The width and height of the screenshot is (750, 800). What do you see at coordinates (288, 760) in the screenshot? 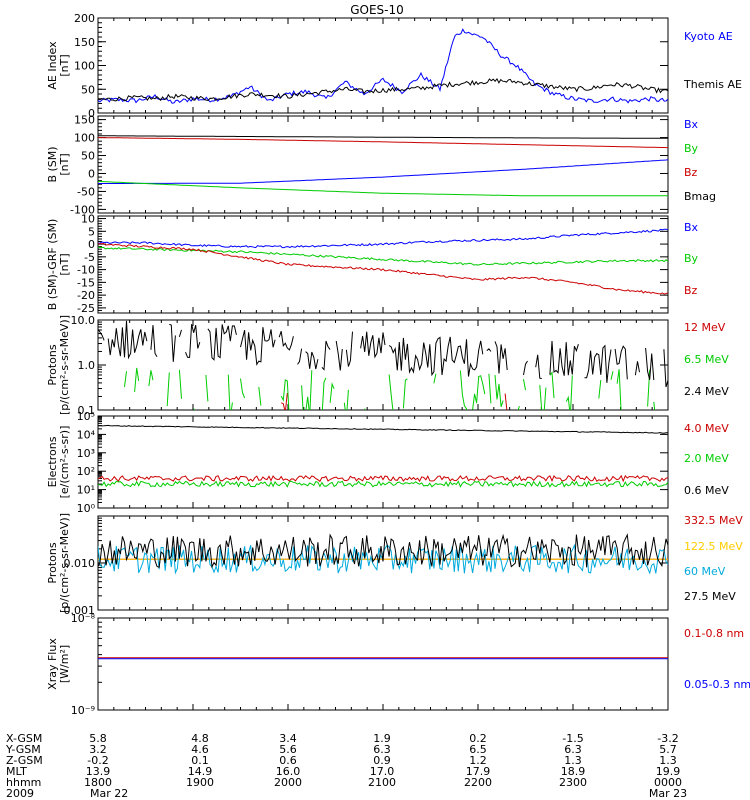
I see `ephem-value: 0.6` at bounding box center [288, 760].